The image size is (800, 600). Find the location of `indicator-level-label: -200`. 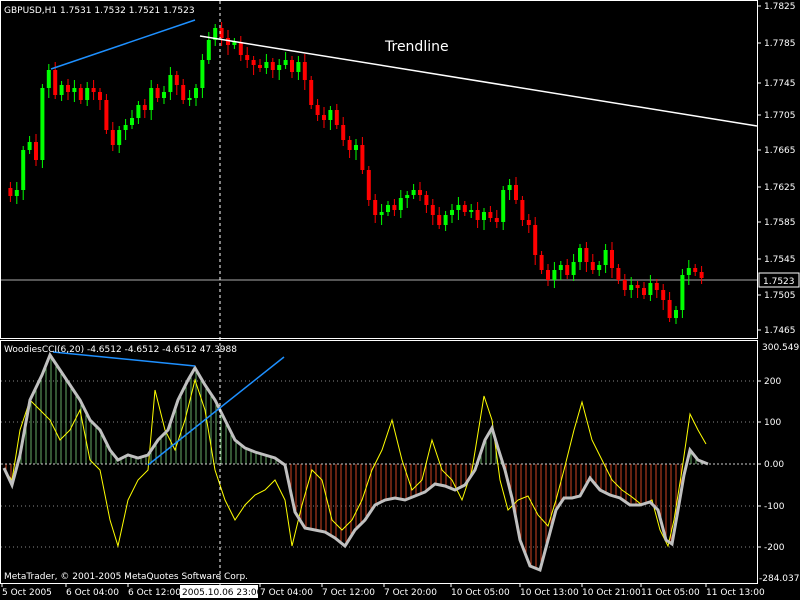

indicator-level-label: -200 is located at coordinates (774, 548).